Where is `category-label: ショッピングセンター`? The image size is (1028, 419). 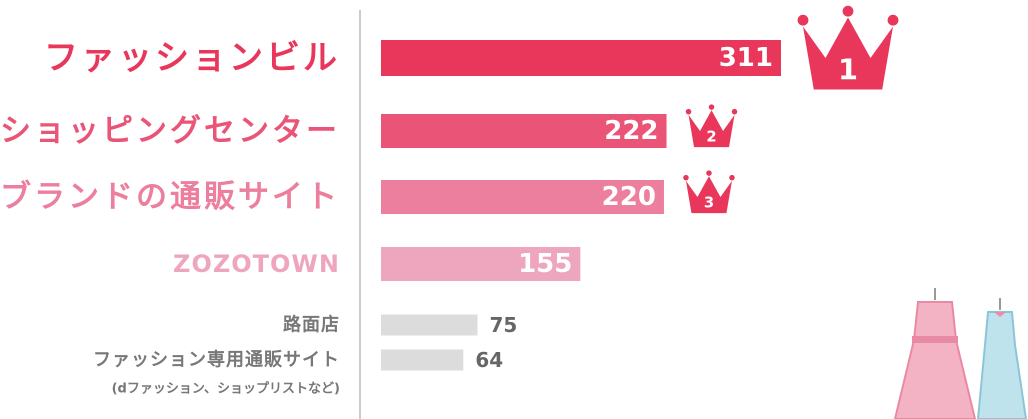
category-label: ショッピングセンター is located at coordinates (170, 131).